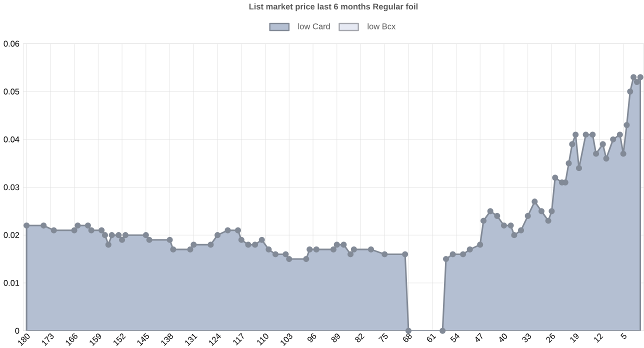 This screenshot has width=644, height=348. What do you see at coordinates (262, 340) in the screenshot?
I see `x-tick-label: 110` at bounding box center [262, 340].